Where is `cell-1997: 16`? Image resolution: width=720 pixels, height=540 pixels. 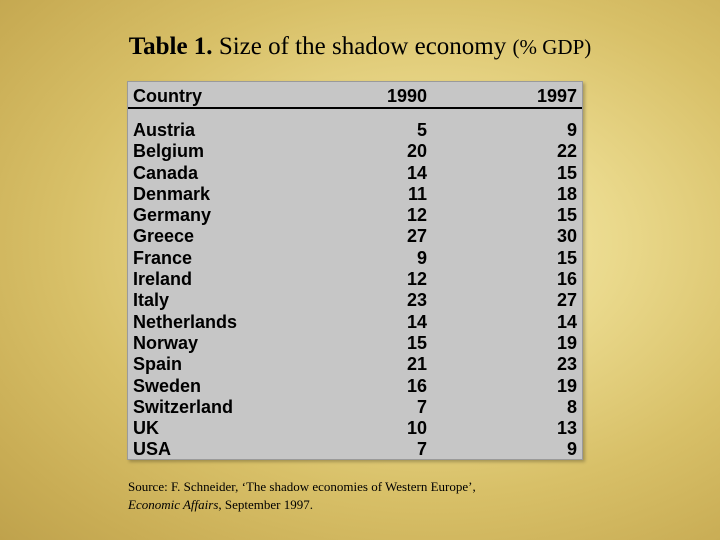 cell-1997: 16 is located at coordinates (566, 279).